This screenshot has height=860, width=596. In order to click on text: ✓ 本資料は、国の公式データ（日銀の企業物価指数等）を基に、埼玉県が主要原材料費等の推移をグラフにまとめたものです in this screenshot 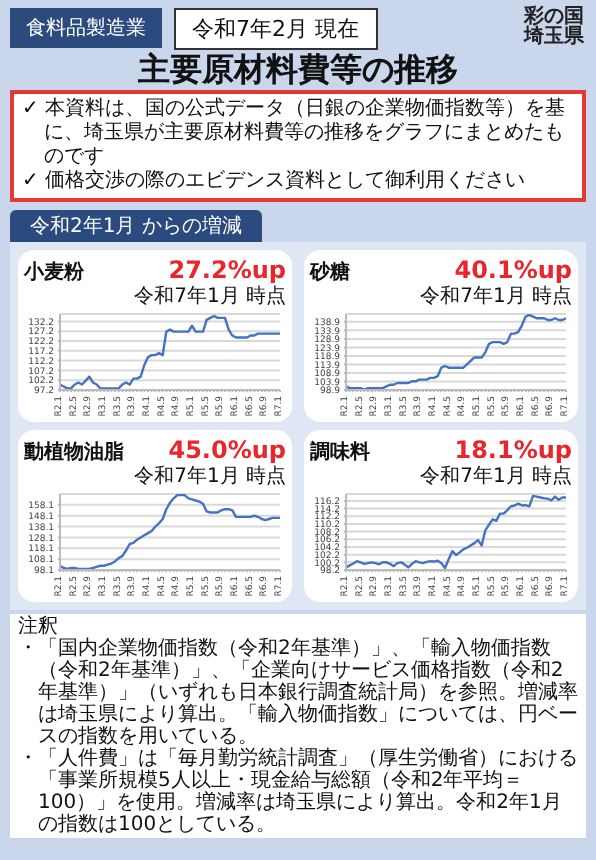, I will do `click(295, 133)`.